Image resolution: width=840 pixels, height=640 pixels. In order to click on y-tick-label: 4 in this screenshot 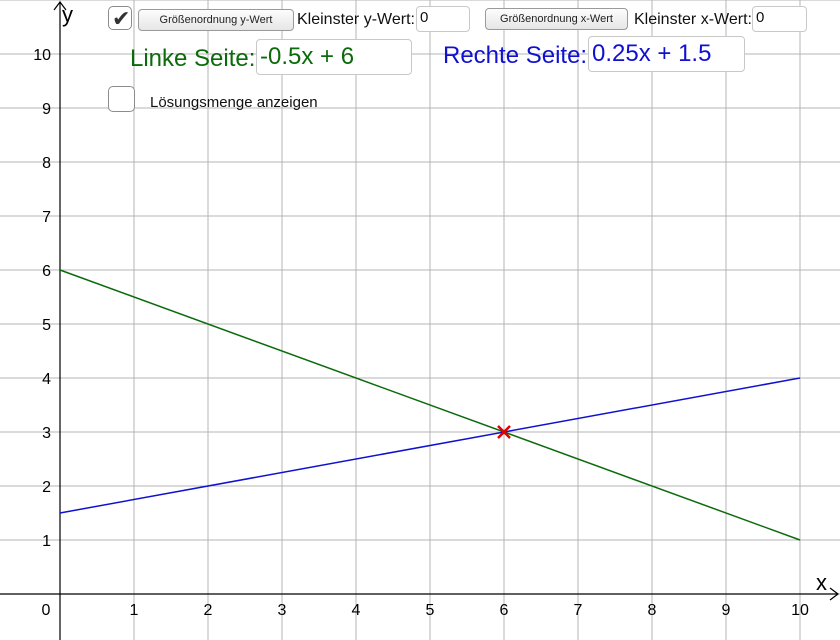, I will do `click(46, 379)`.